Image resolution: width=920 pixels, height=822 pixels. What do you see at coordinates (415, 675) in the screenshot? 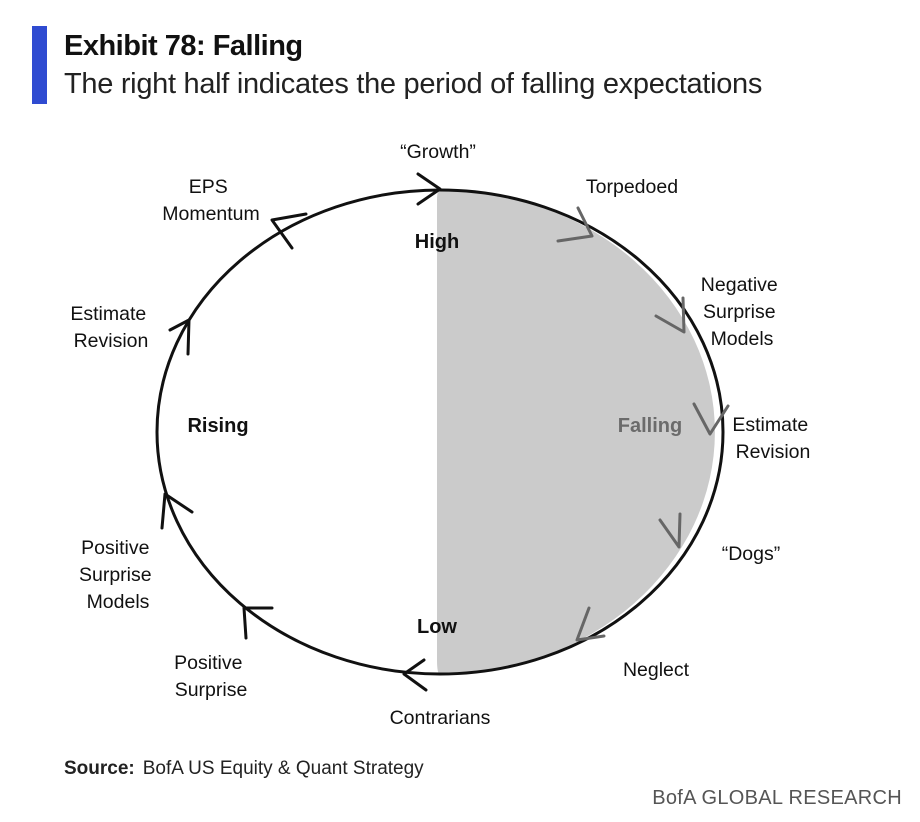
I see `arrow-bottom-icon` at bounding box center [415, 675].